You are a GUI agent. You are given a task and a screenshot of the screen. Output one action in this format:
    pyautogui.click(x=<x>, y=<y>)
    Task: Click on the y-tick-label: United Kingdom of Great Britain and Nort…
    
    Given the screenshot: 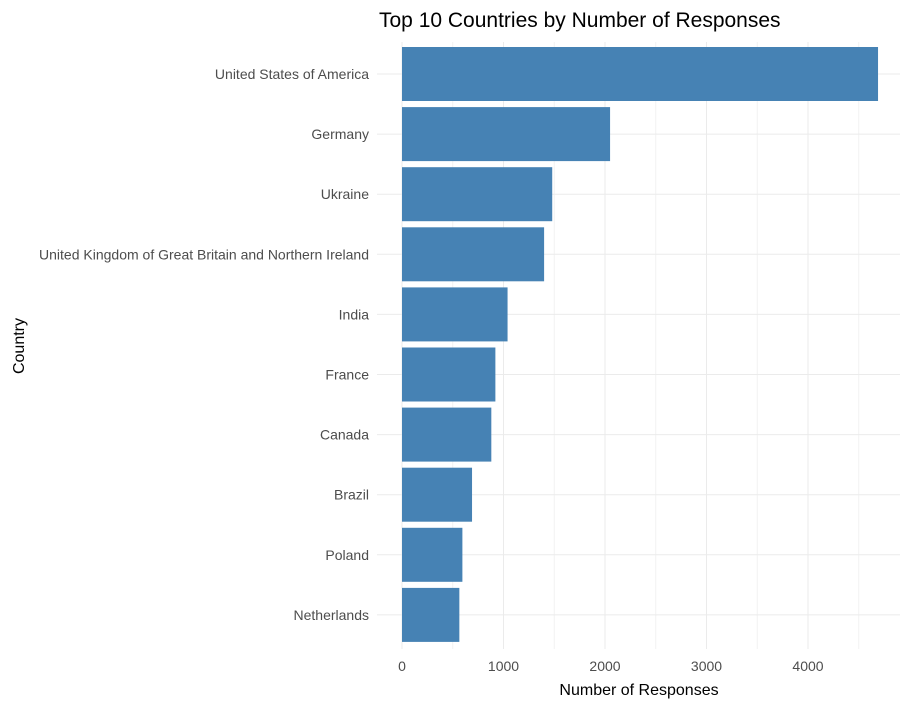 What is the action you would take?
    pyautogui.click(x=204, y=254)
    